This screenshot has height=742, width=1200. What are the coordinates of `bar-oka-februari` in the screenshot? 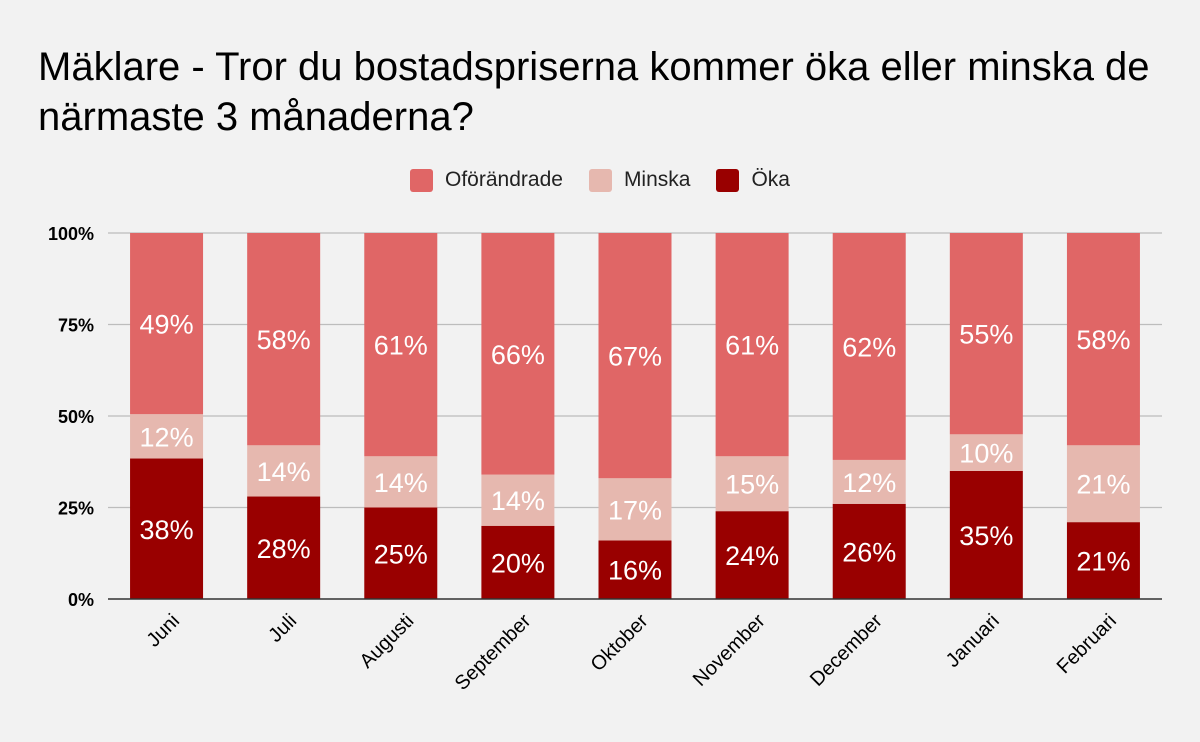 It's located at (1103, 560).